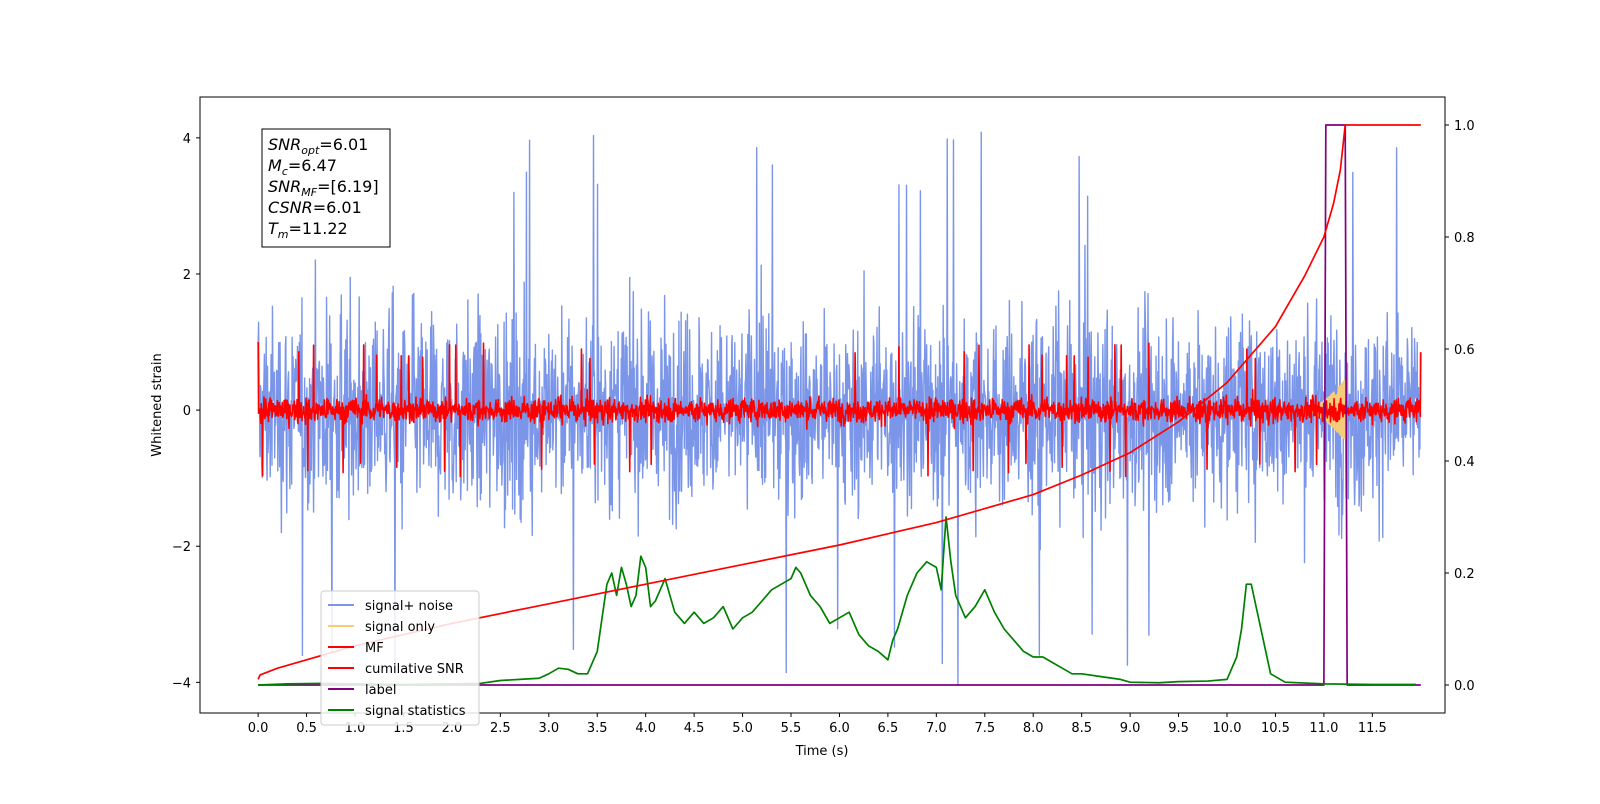 This screenshot has width=1600, height=804. Describe the element at coordinates (1323, 728) in the screenshot. I see `x-tick-label: 11.0` at that location.